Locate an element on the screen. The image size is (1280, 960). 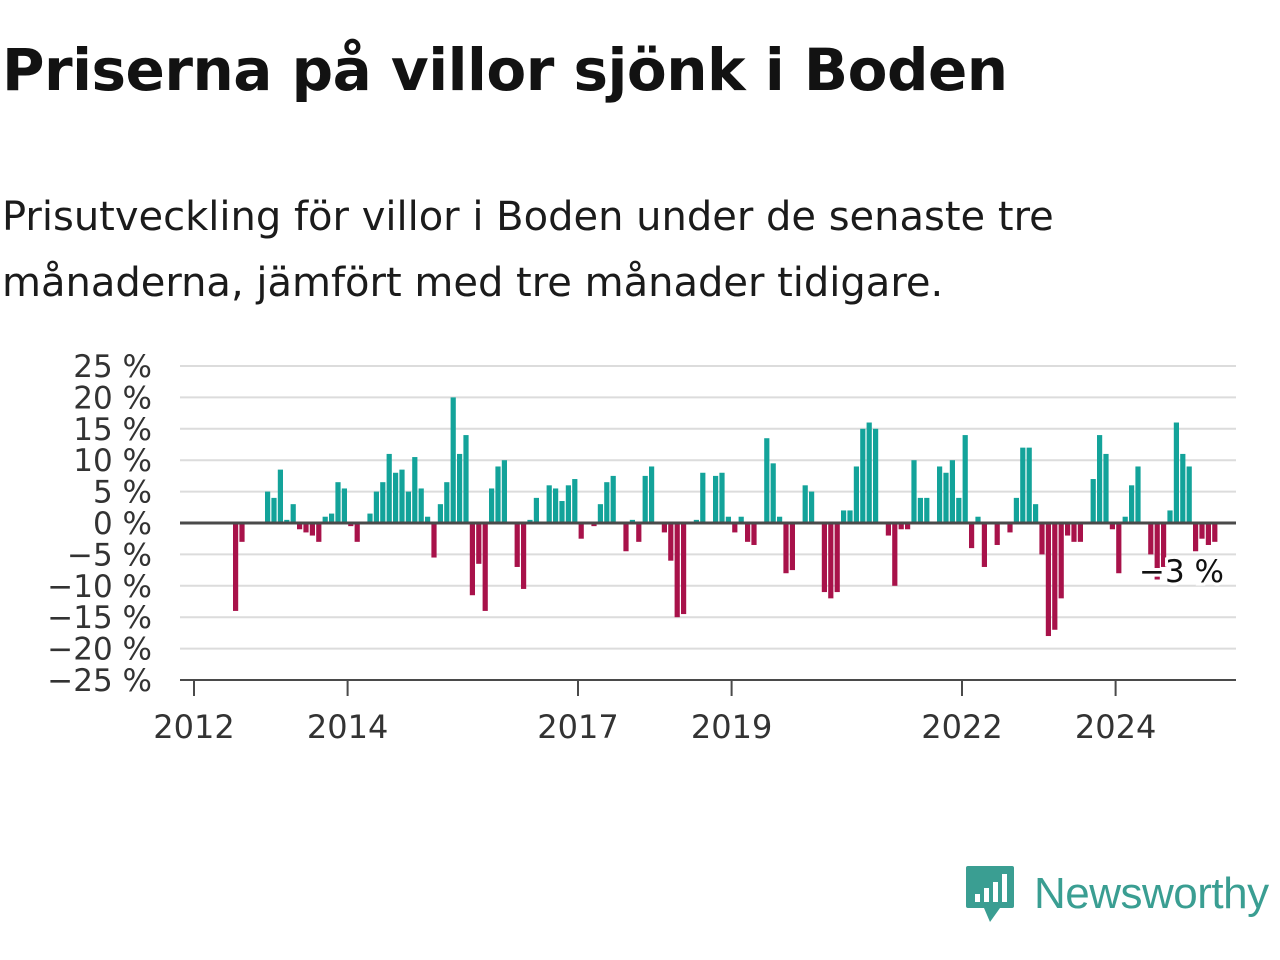
y-tick-label: −5 % is located at coordinates (109, 555).